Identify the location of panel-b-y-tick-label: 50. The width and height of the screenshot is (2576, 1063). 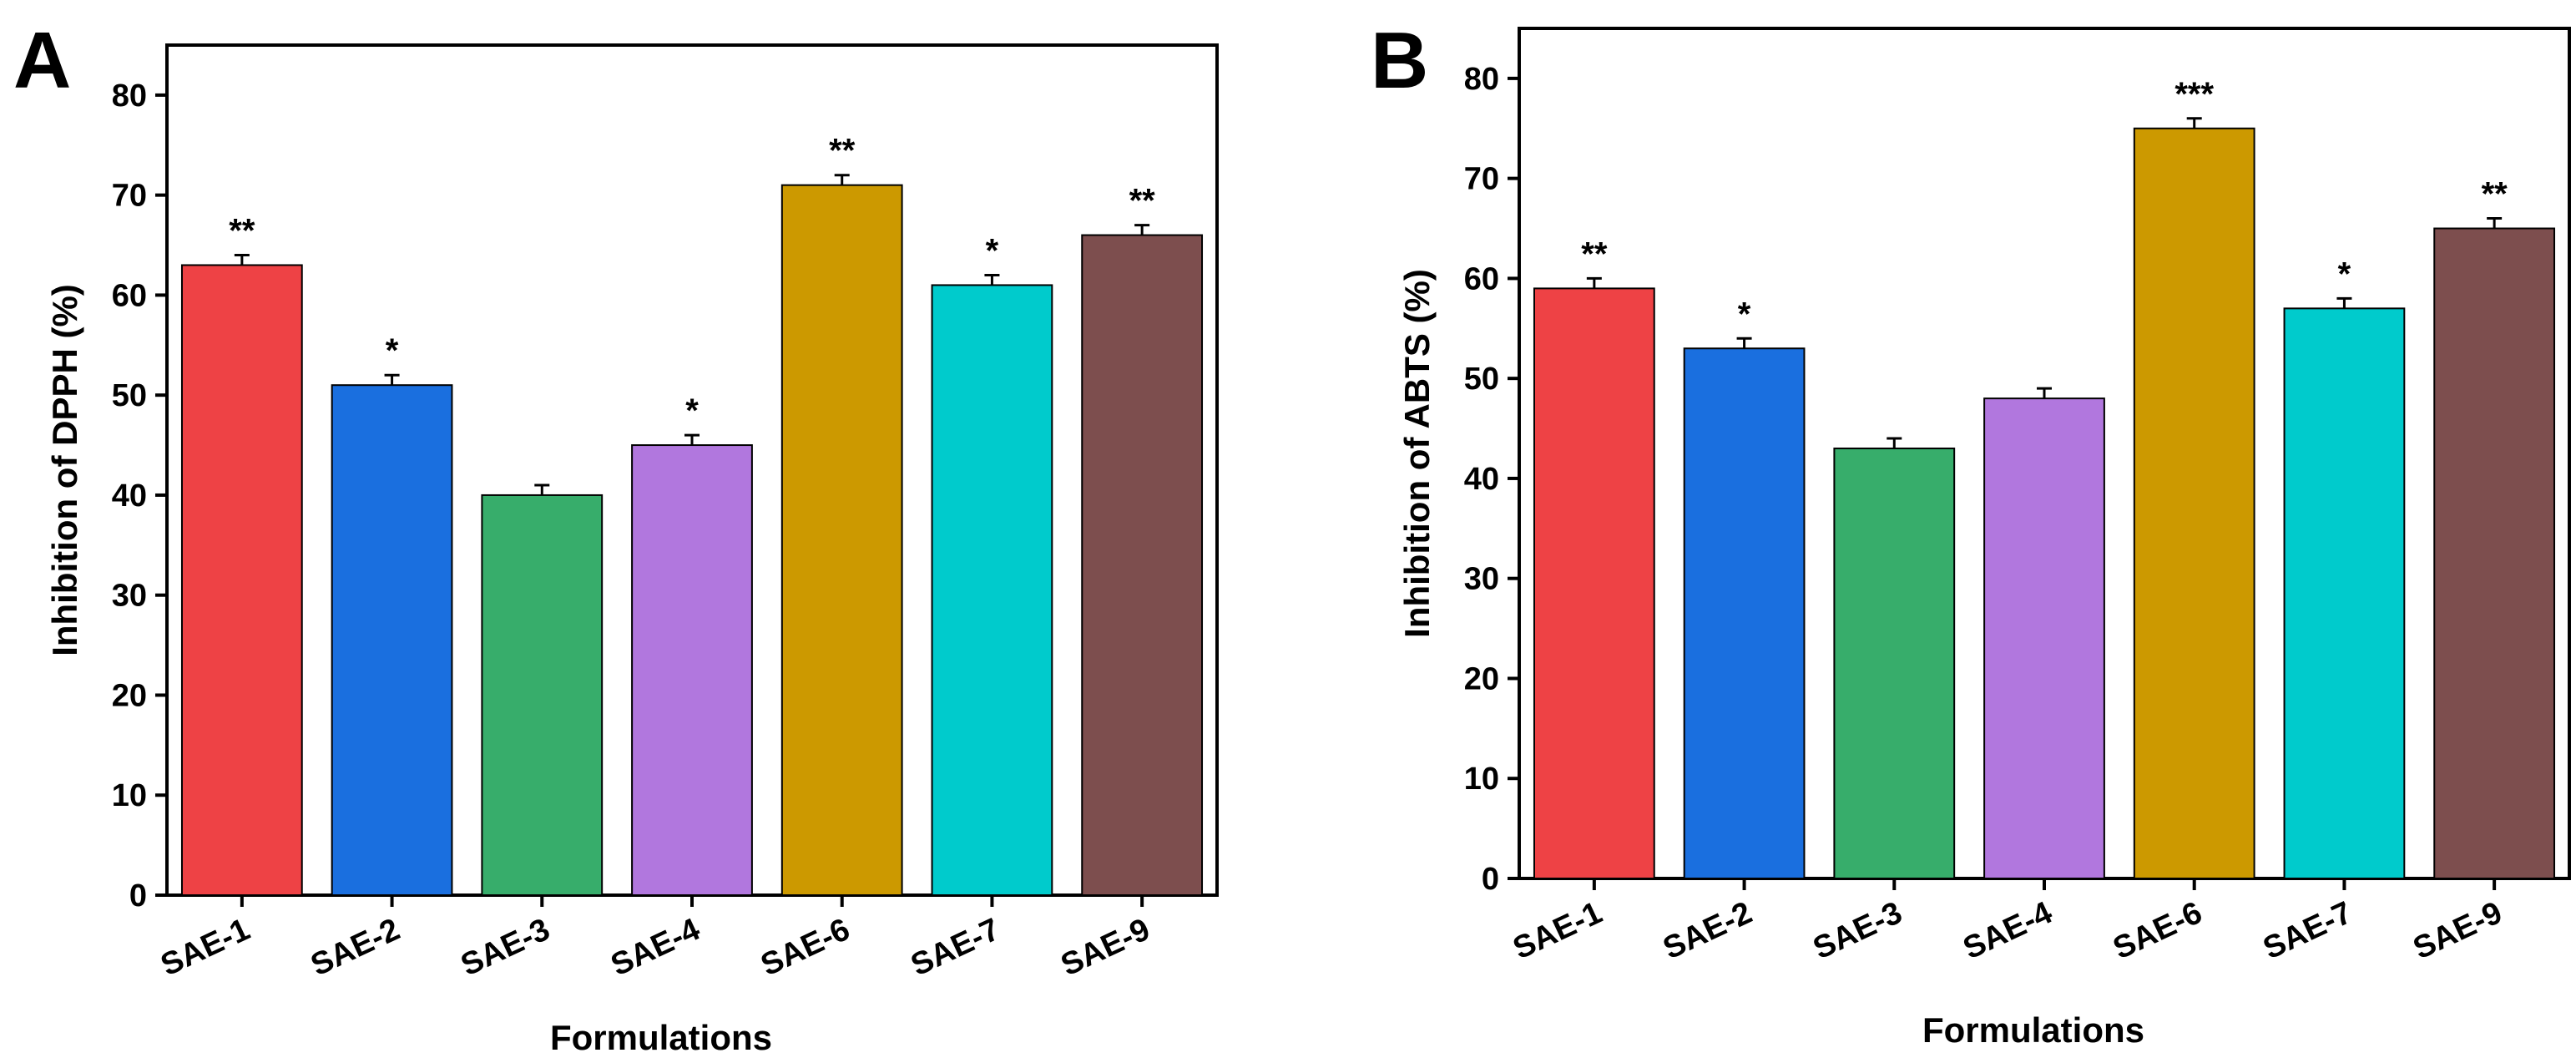
(1481, 379).